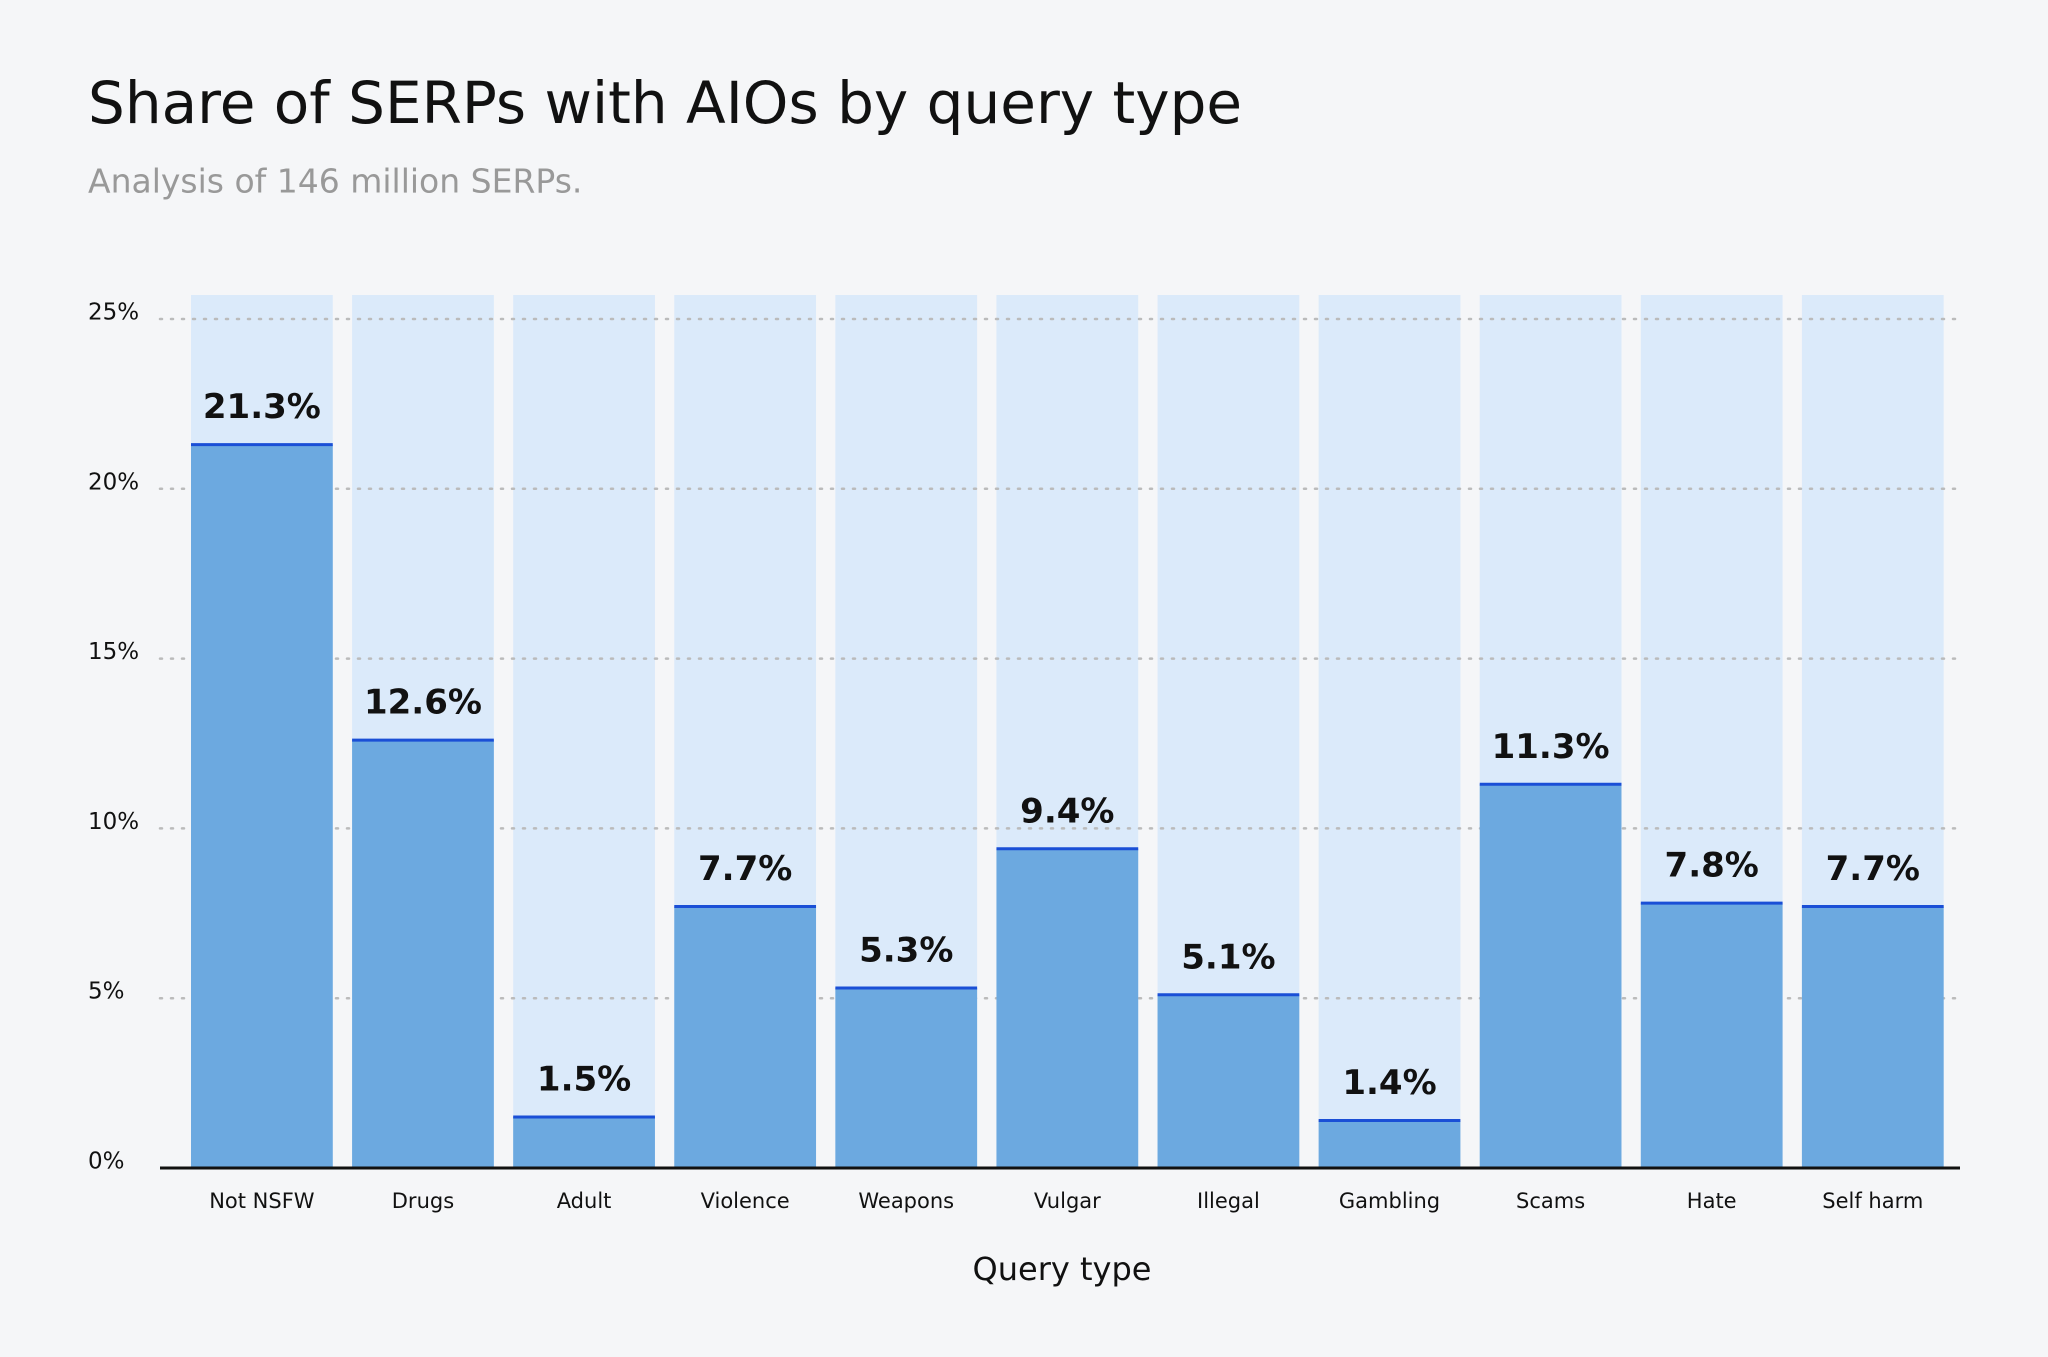  I want to click on x-tick-label: Illegal, so click(1228, 1201).